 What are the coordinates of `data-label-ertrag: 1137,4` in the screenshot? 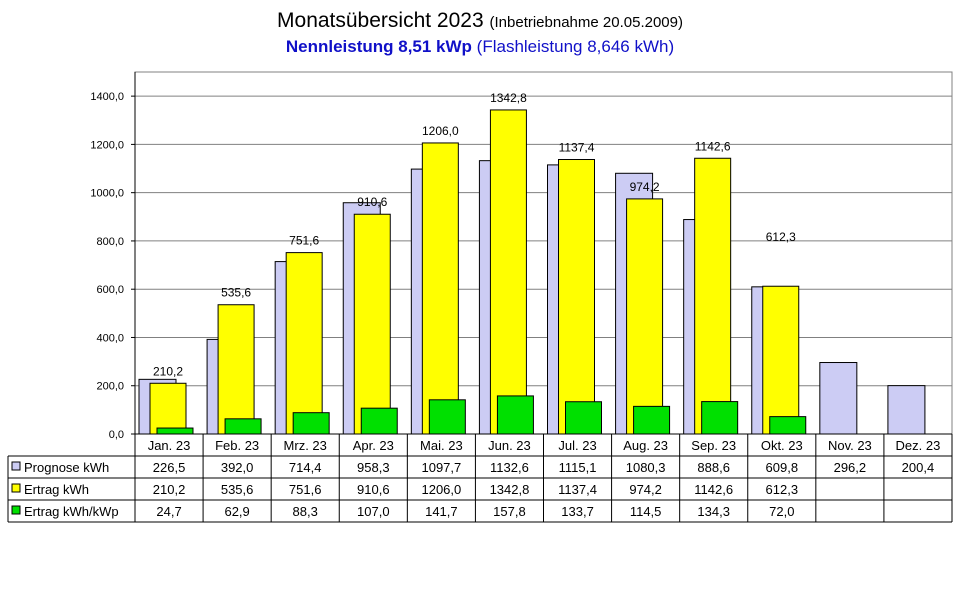 It's located at (577, 148).